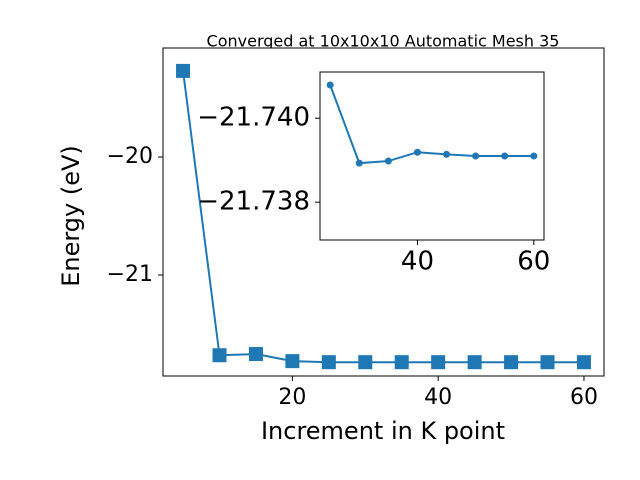 This screenshot has width=640, height=480. I want to click on axes-frame, so click(432, 156).